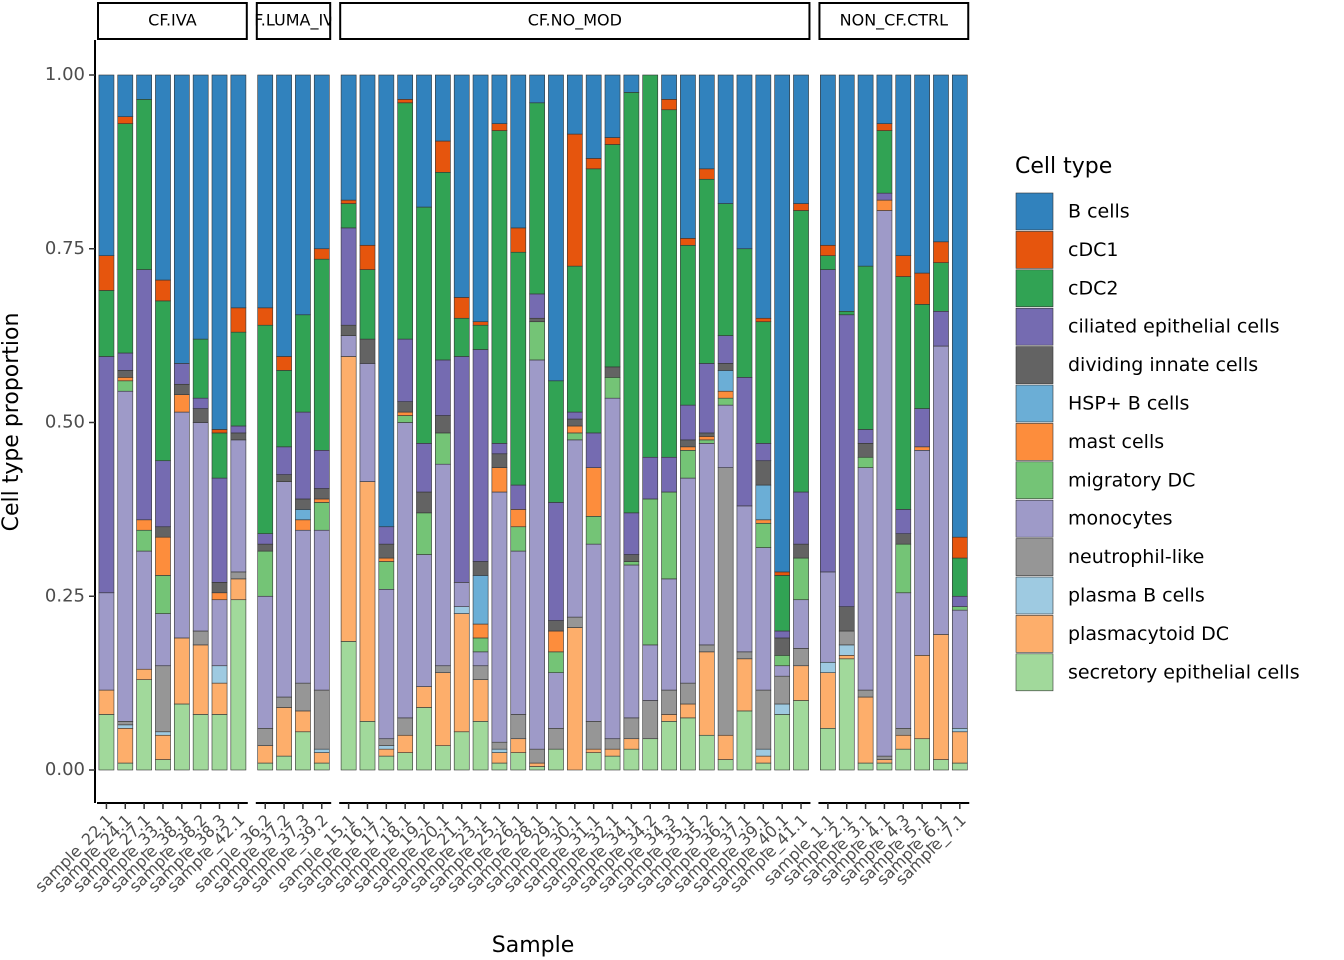 The height and width of the screenshot is (960, 1344). Describe the element at coordinates (1174, 327) in the screenshot. I see `legend-label: ciliated epithelial cells` at that location.